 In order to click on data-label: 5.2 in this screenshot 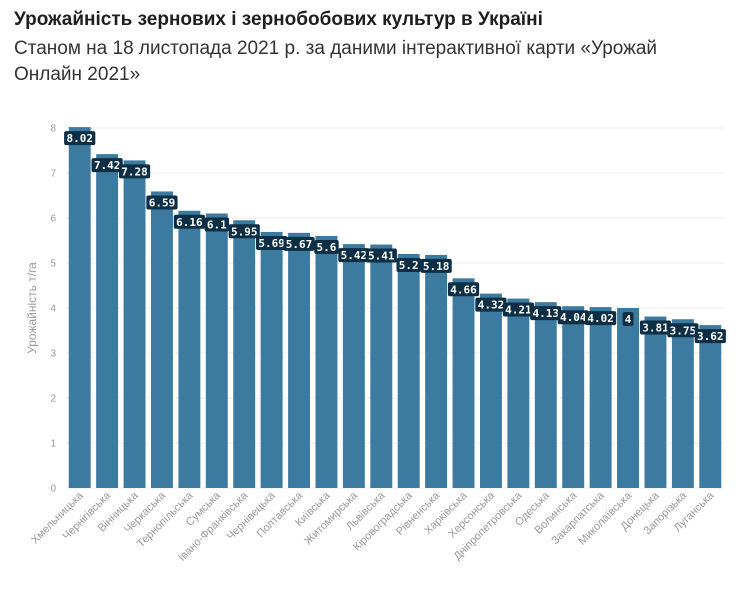, I will do `click(409, 265)`.